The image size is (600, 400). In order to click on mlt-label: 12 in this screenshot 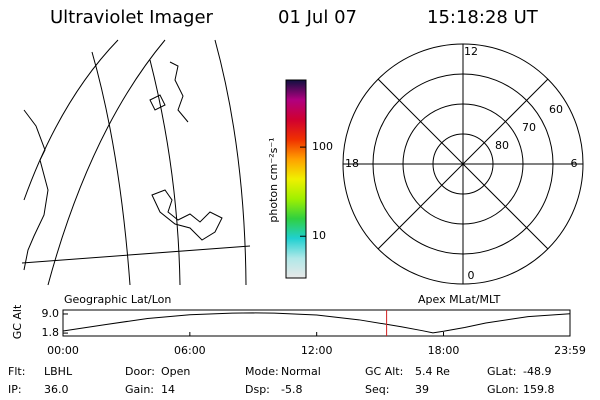, I will do `click(471, 51)`.